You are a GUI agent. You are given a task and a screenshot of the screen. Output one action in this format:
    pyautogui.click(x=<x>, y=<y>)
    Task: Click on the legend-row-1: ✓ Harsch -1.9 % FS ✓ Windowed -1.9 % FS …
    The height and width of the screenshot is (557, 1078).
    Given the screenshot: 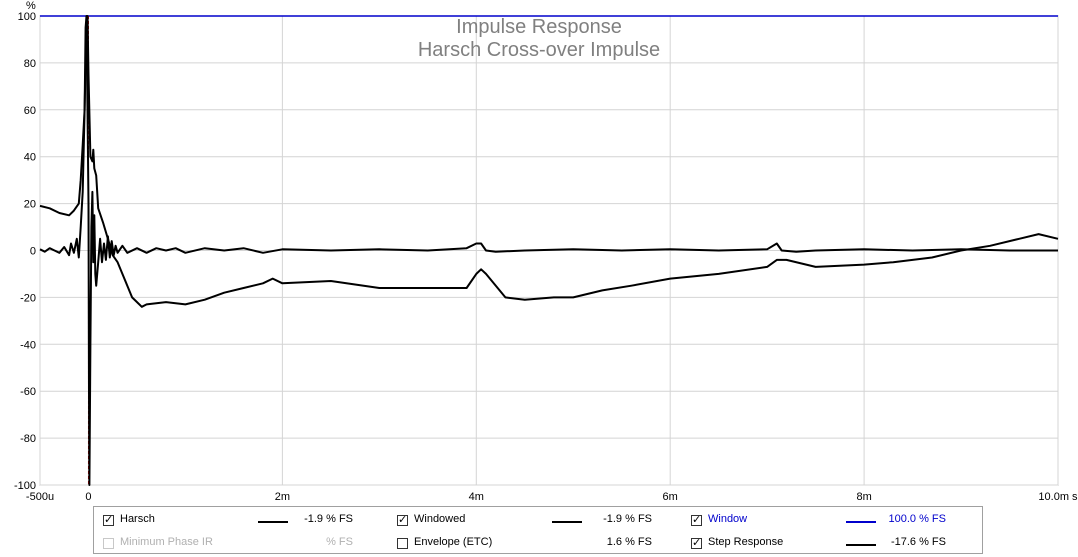 What is the action you would take?
    pyautogui.click(x=538, y=522)
    